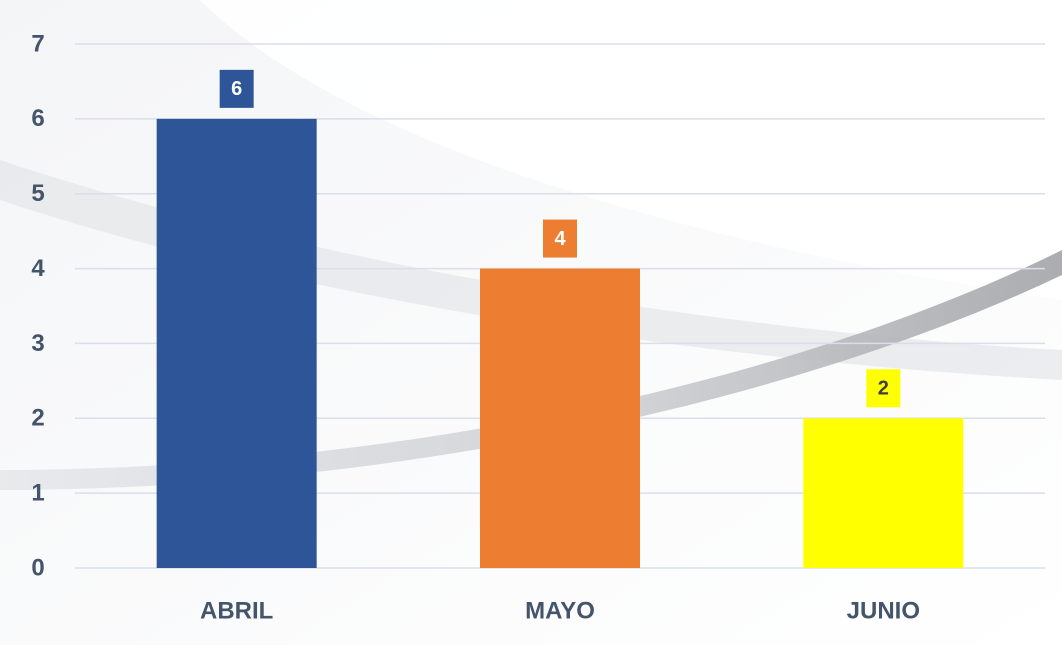 The image size is (1062, 645). I want to click on x-tick-label: MAYO, so click(560, 610).